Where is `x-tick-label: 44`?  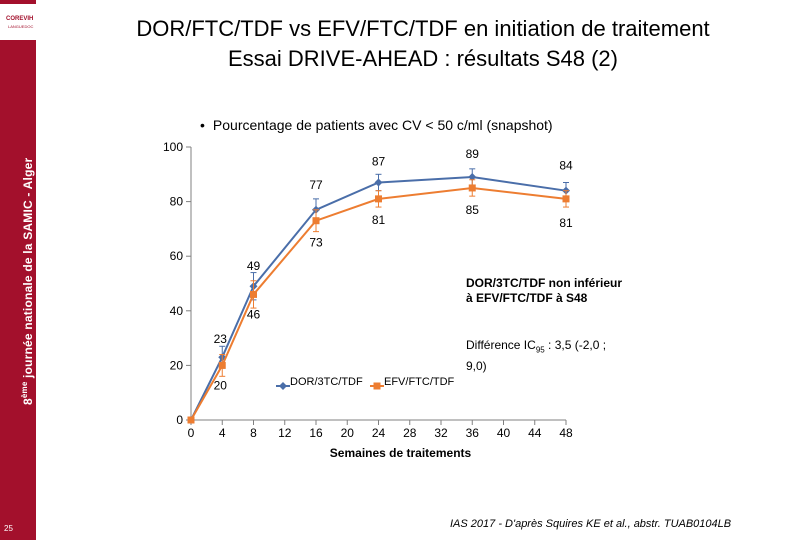
x-tick-label: 44 is located at coordinates (535, 433).